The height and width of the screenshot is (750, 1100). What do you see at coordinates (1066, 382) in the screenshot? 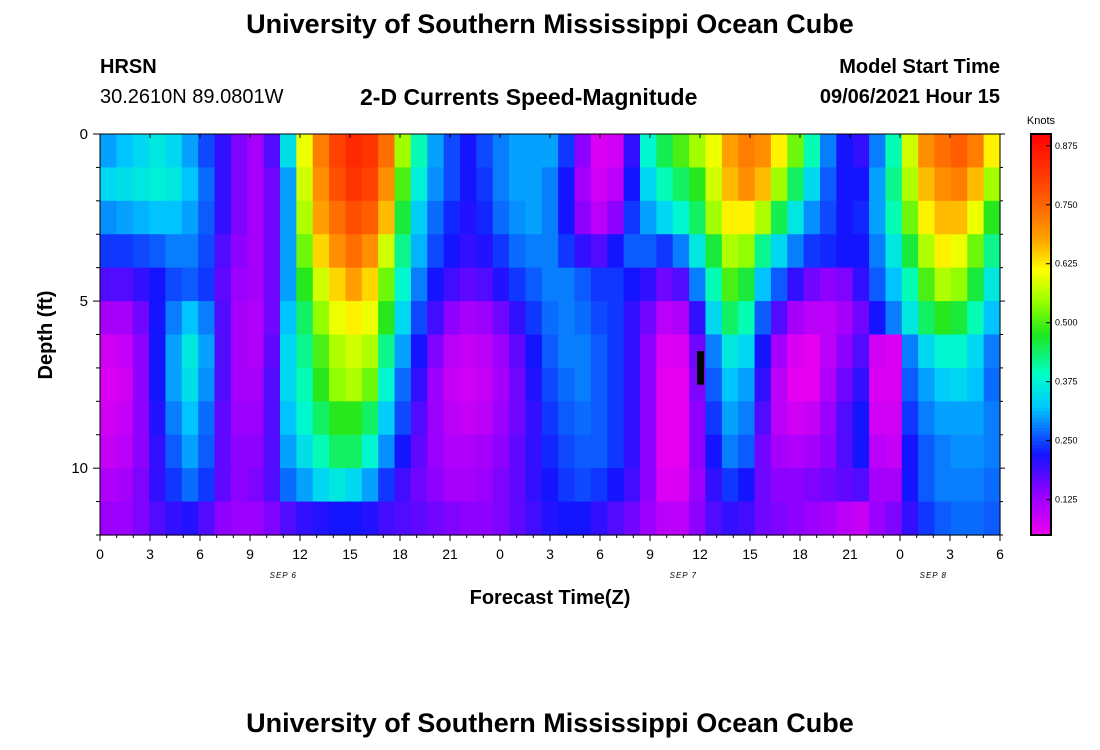
I see `colorbar-tick-label: 0.375` at bounding box center [1066, 382].